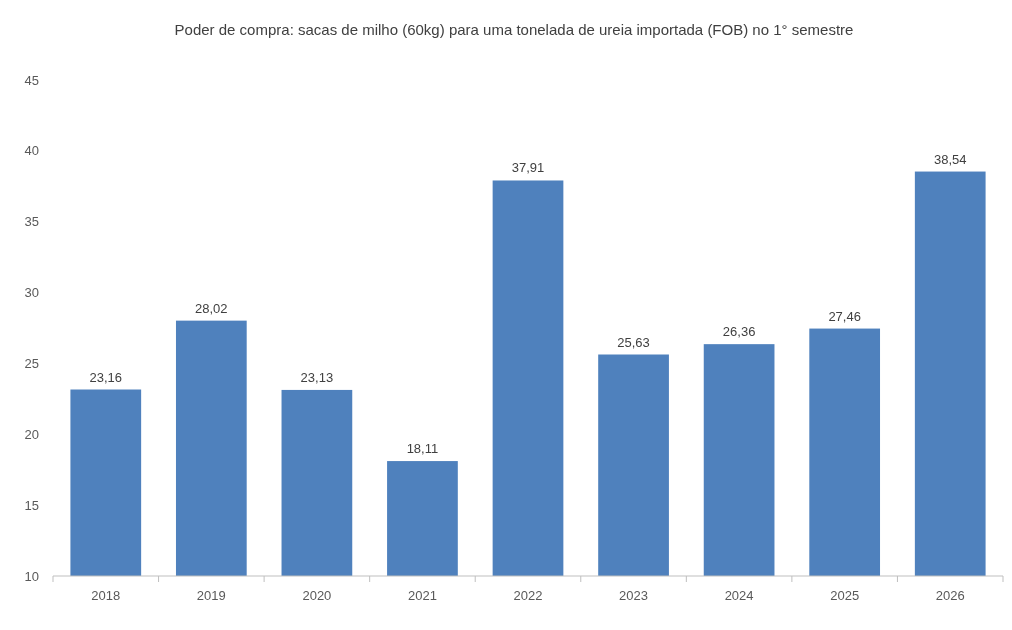 The width and height of the screenshot is (1012, 630). What do you see at coordinates (106, 377) in the screenshot?
I see `data-label: 23,16` at bounding box center [106, 377].